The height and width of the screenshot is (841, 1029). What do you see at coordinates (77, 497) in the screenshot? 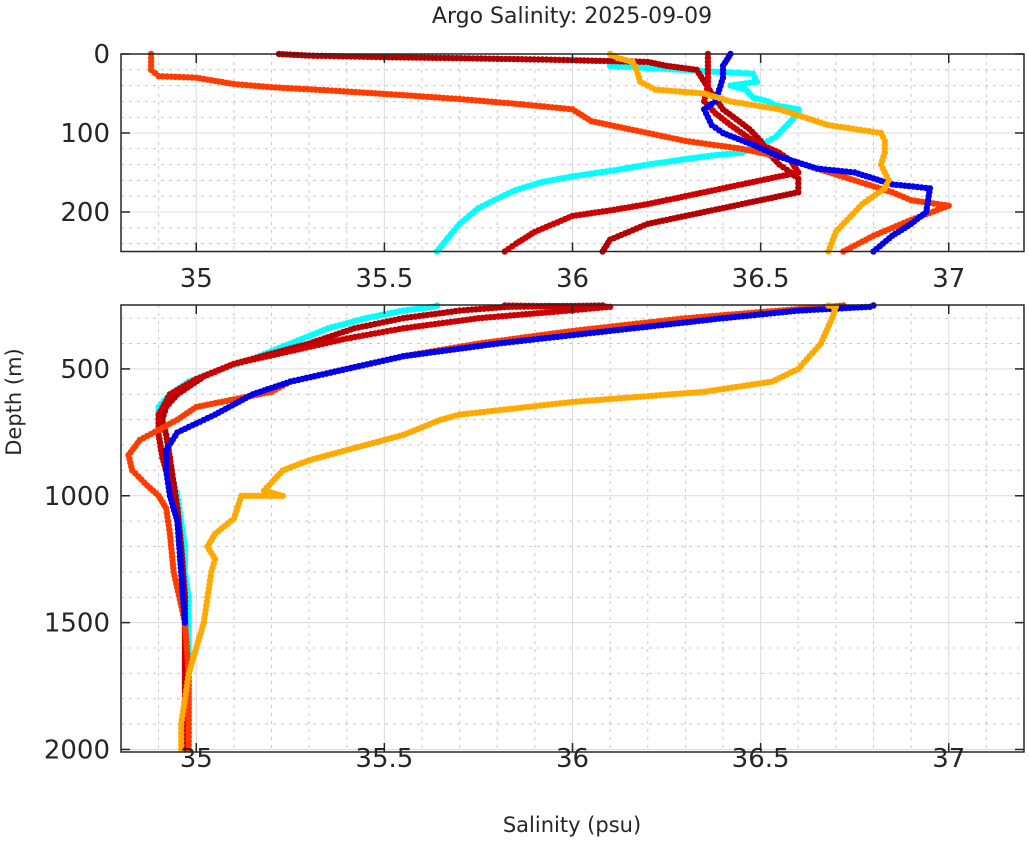
I see `y-tick-label: 1000` at bounding box center [77, 497].